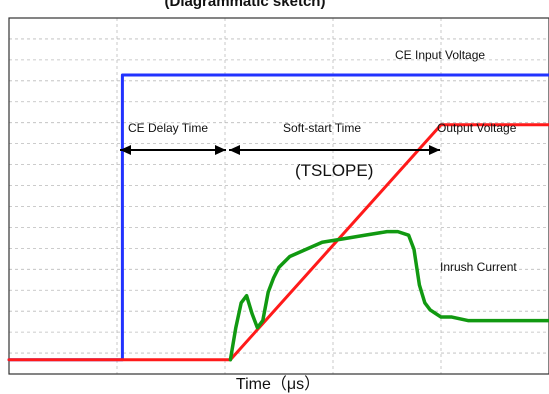 The height and width of the screenshot is (394, 549). I want to click on soft-start-arrow, so click(334, 150).